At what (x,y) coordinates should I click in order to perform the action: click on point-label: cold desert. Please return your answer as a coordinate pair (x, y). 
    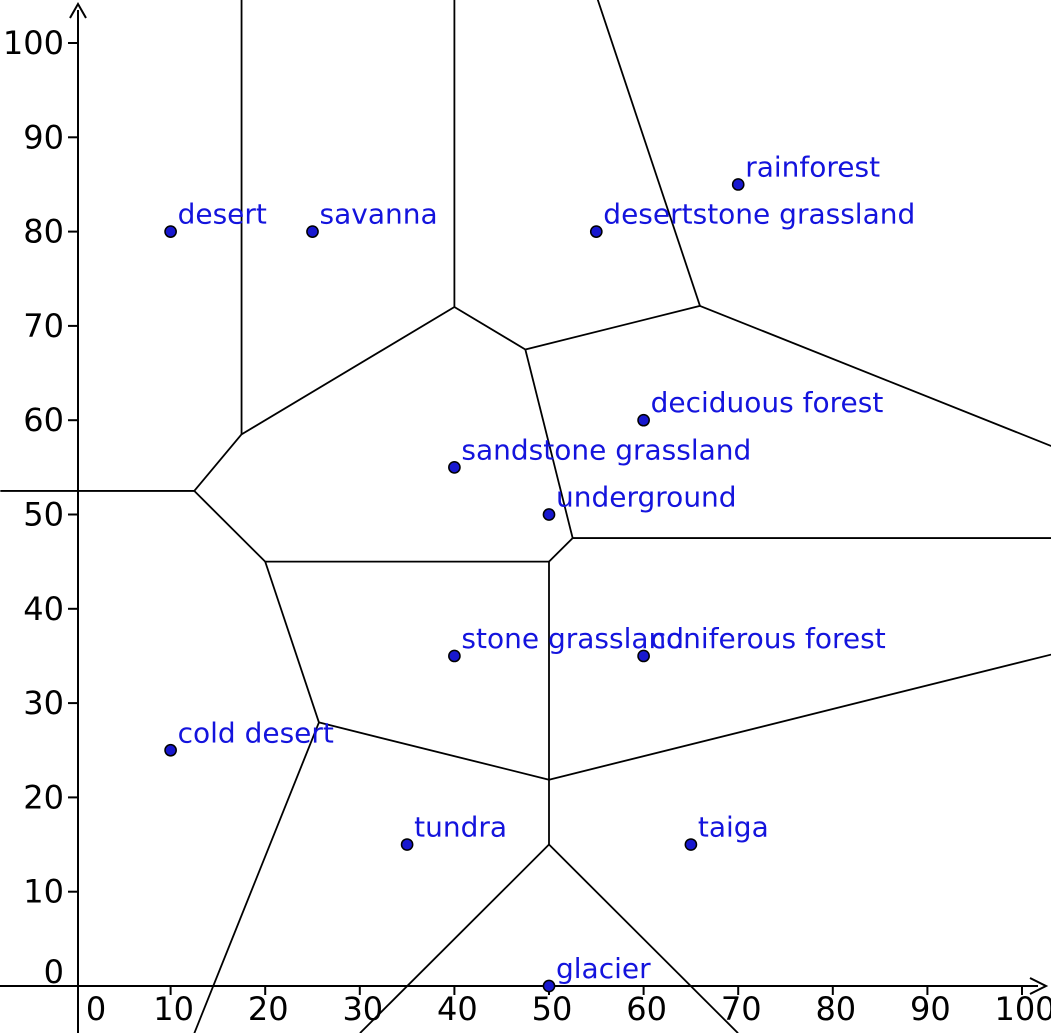
    Looking at the image, I should click on (256, 732).